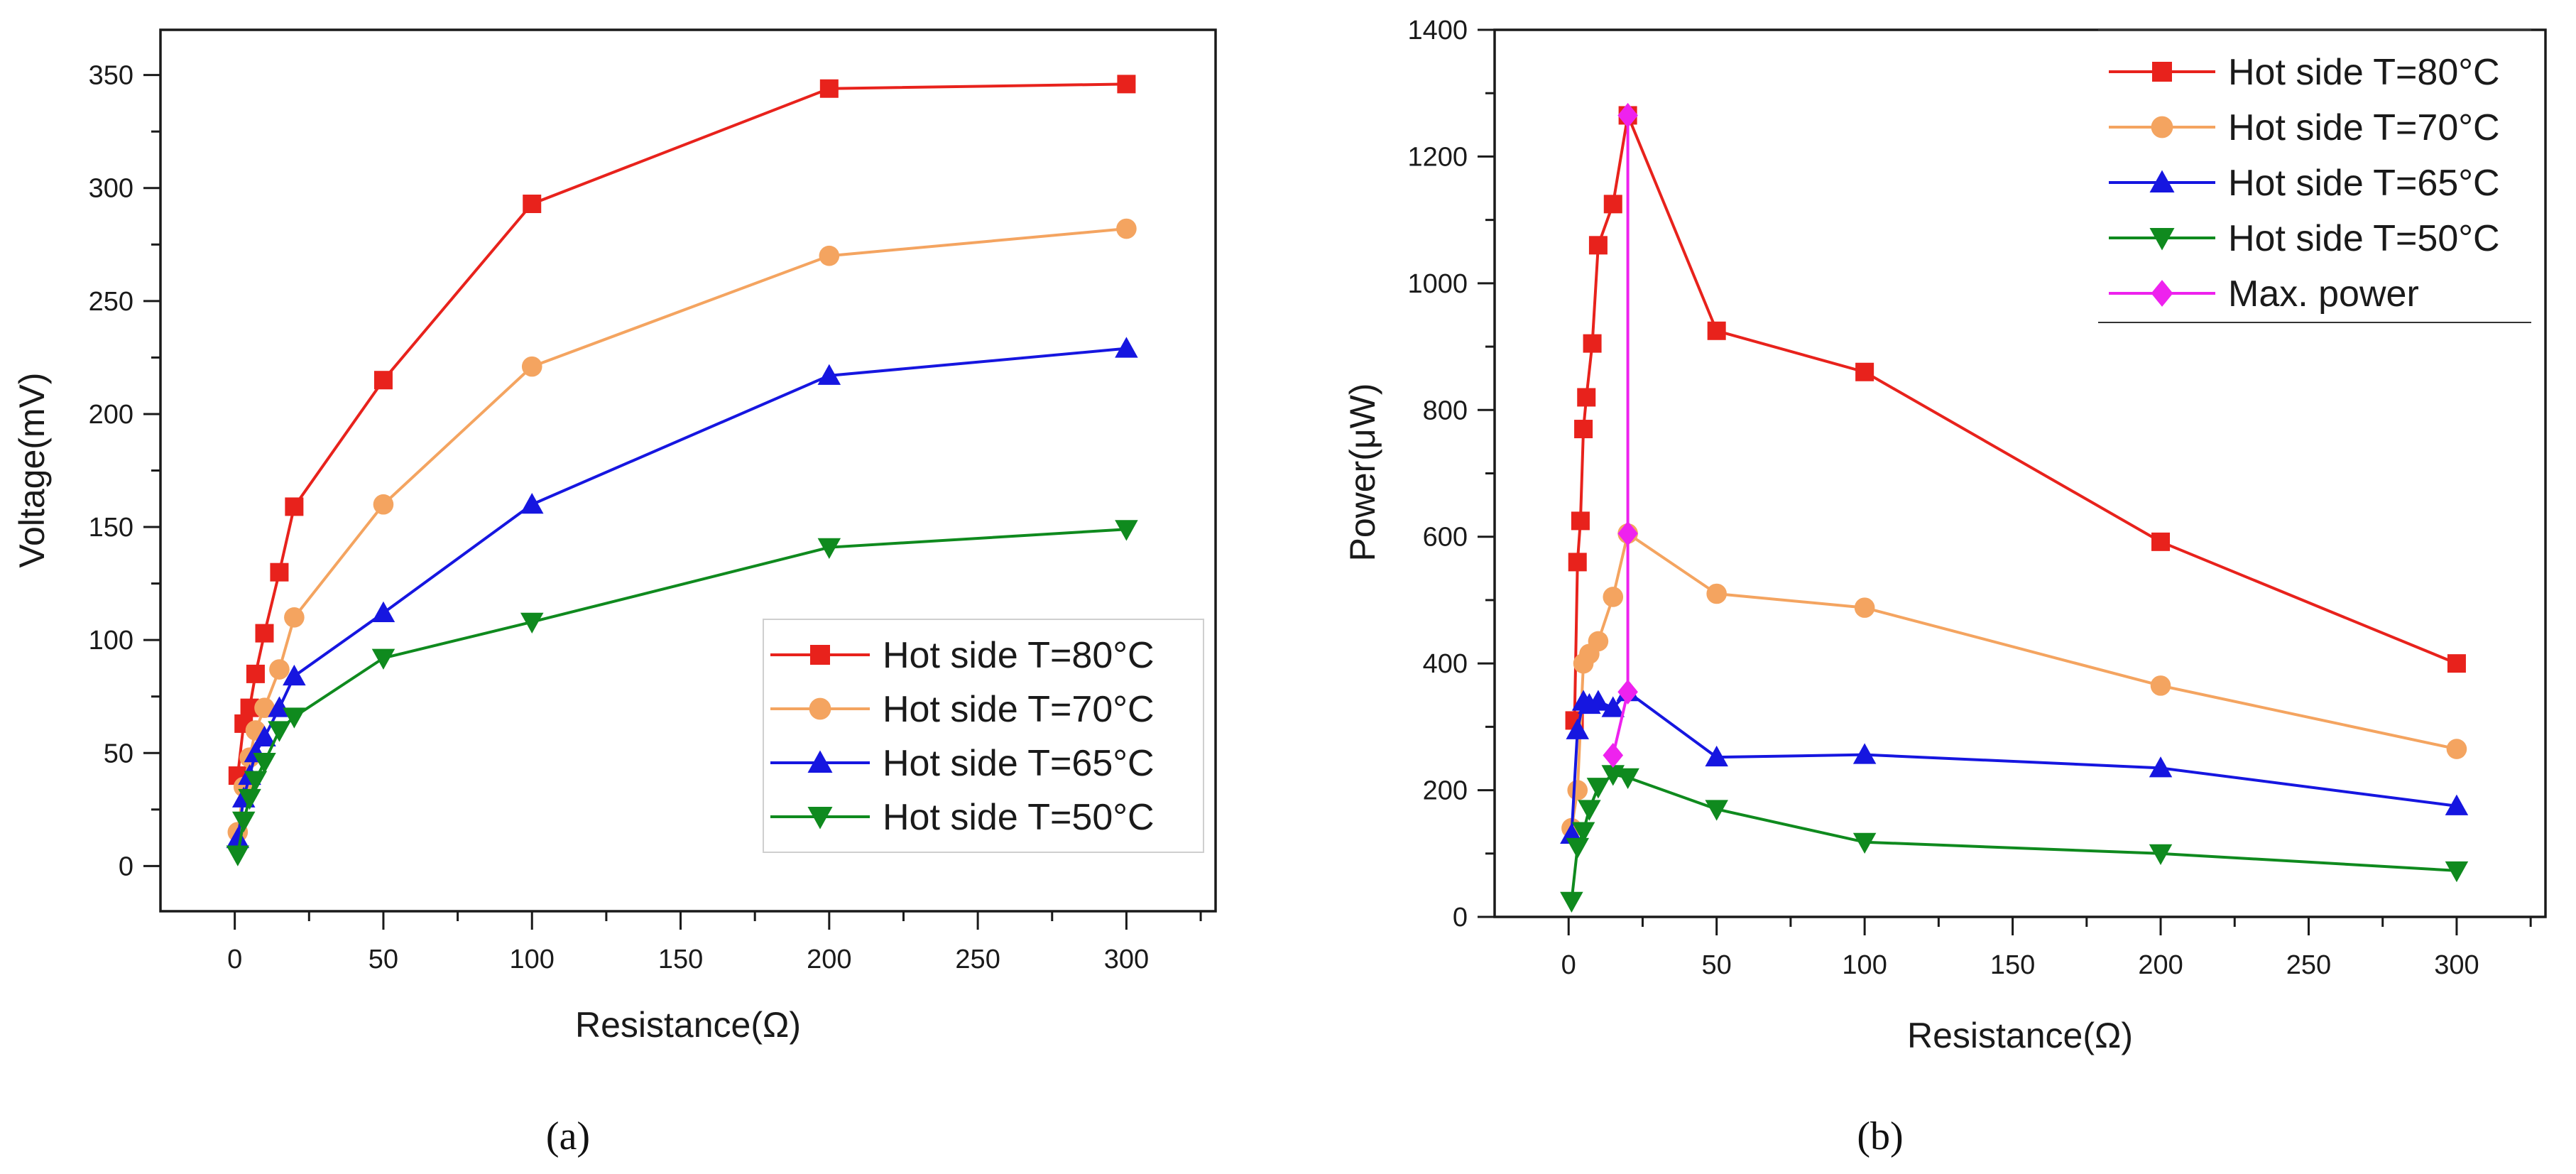 The image size is (2576, 1174). I want to click on y-tick-label: 400, so click(1445, 664).